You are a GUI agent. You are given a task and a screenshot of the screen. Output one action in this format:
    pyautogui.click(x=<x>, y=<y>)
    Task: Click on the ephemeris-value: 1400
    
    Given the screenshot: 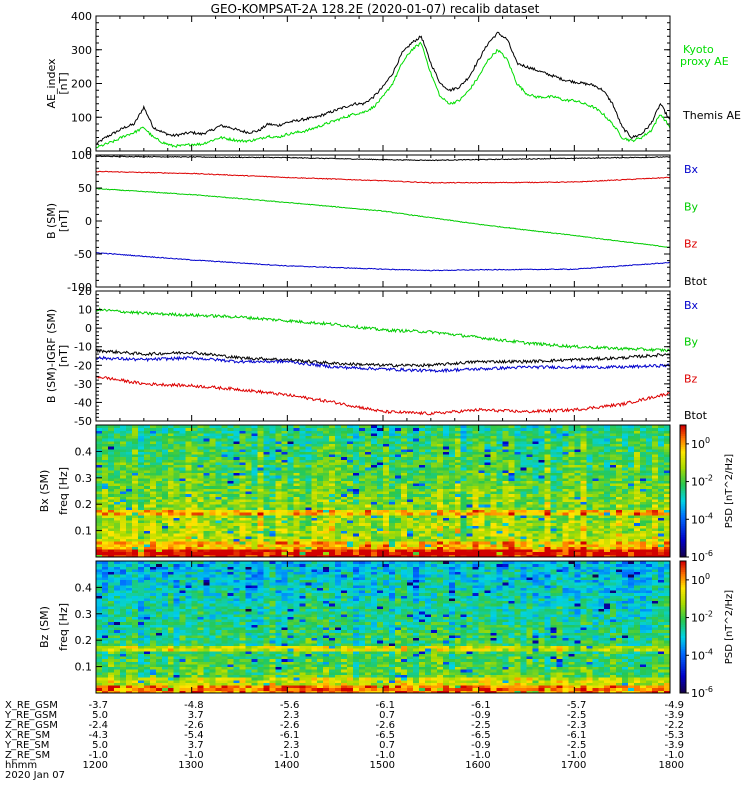 What is the action you would take?
    pyautogui.click(x=286, y=765)
    